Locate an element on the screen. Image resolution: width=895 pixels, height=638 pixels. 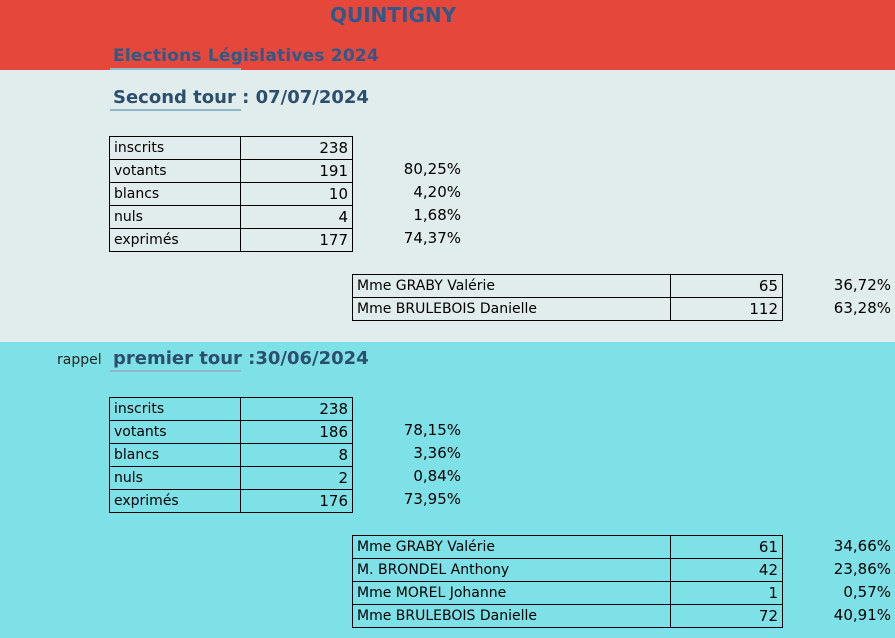
table-row: Mme GRABY Valérie 61 is located at coordinates (567, 547).